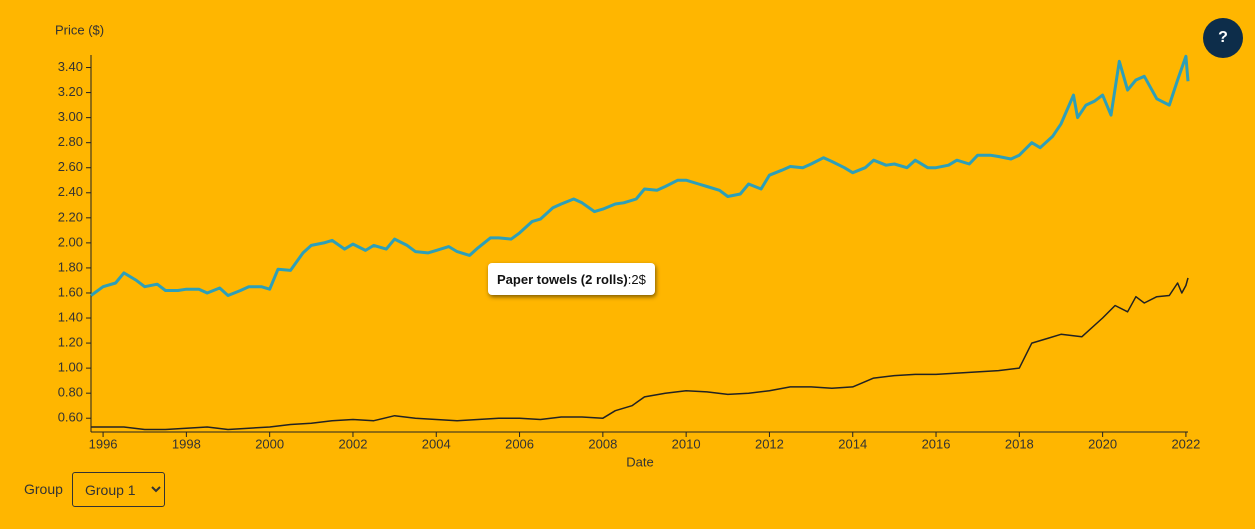 This screenshot has height=529, width=1255. Describe the element at coordinates (519, 443) in the screenshot. I see `x-tick-label: 2006` at that location.